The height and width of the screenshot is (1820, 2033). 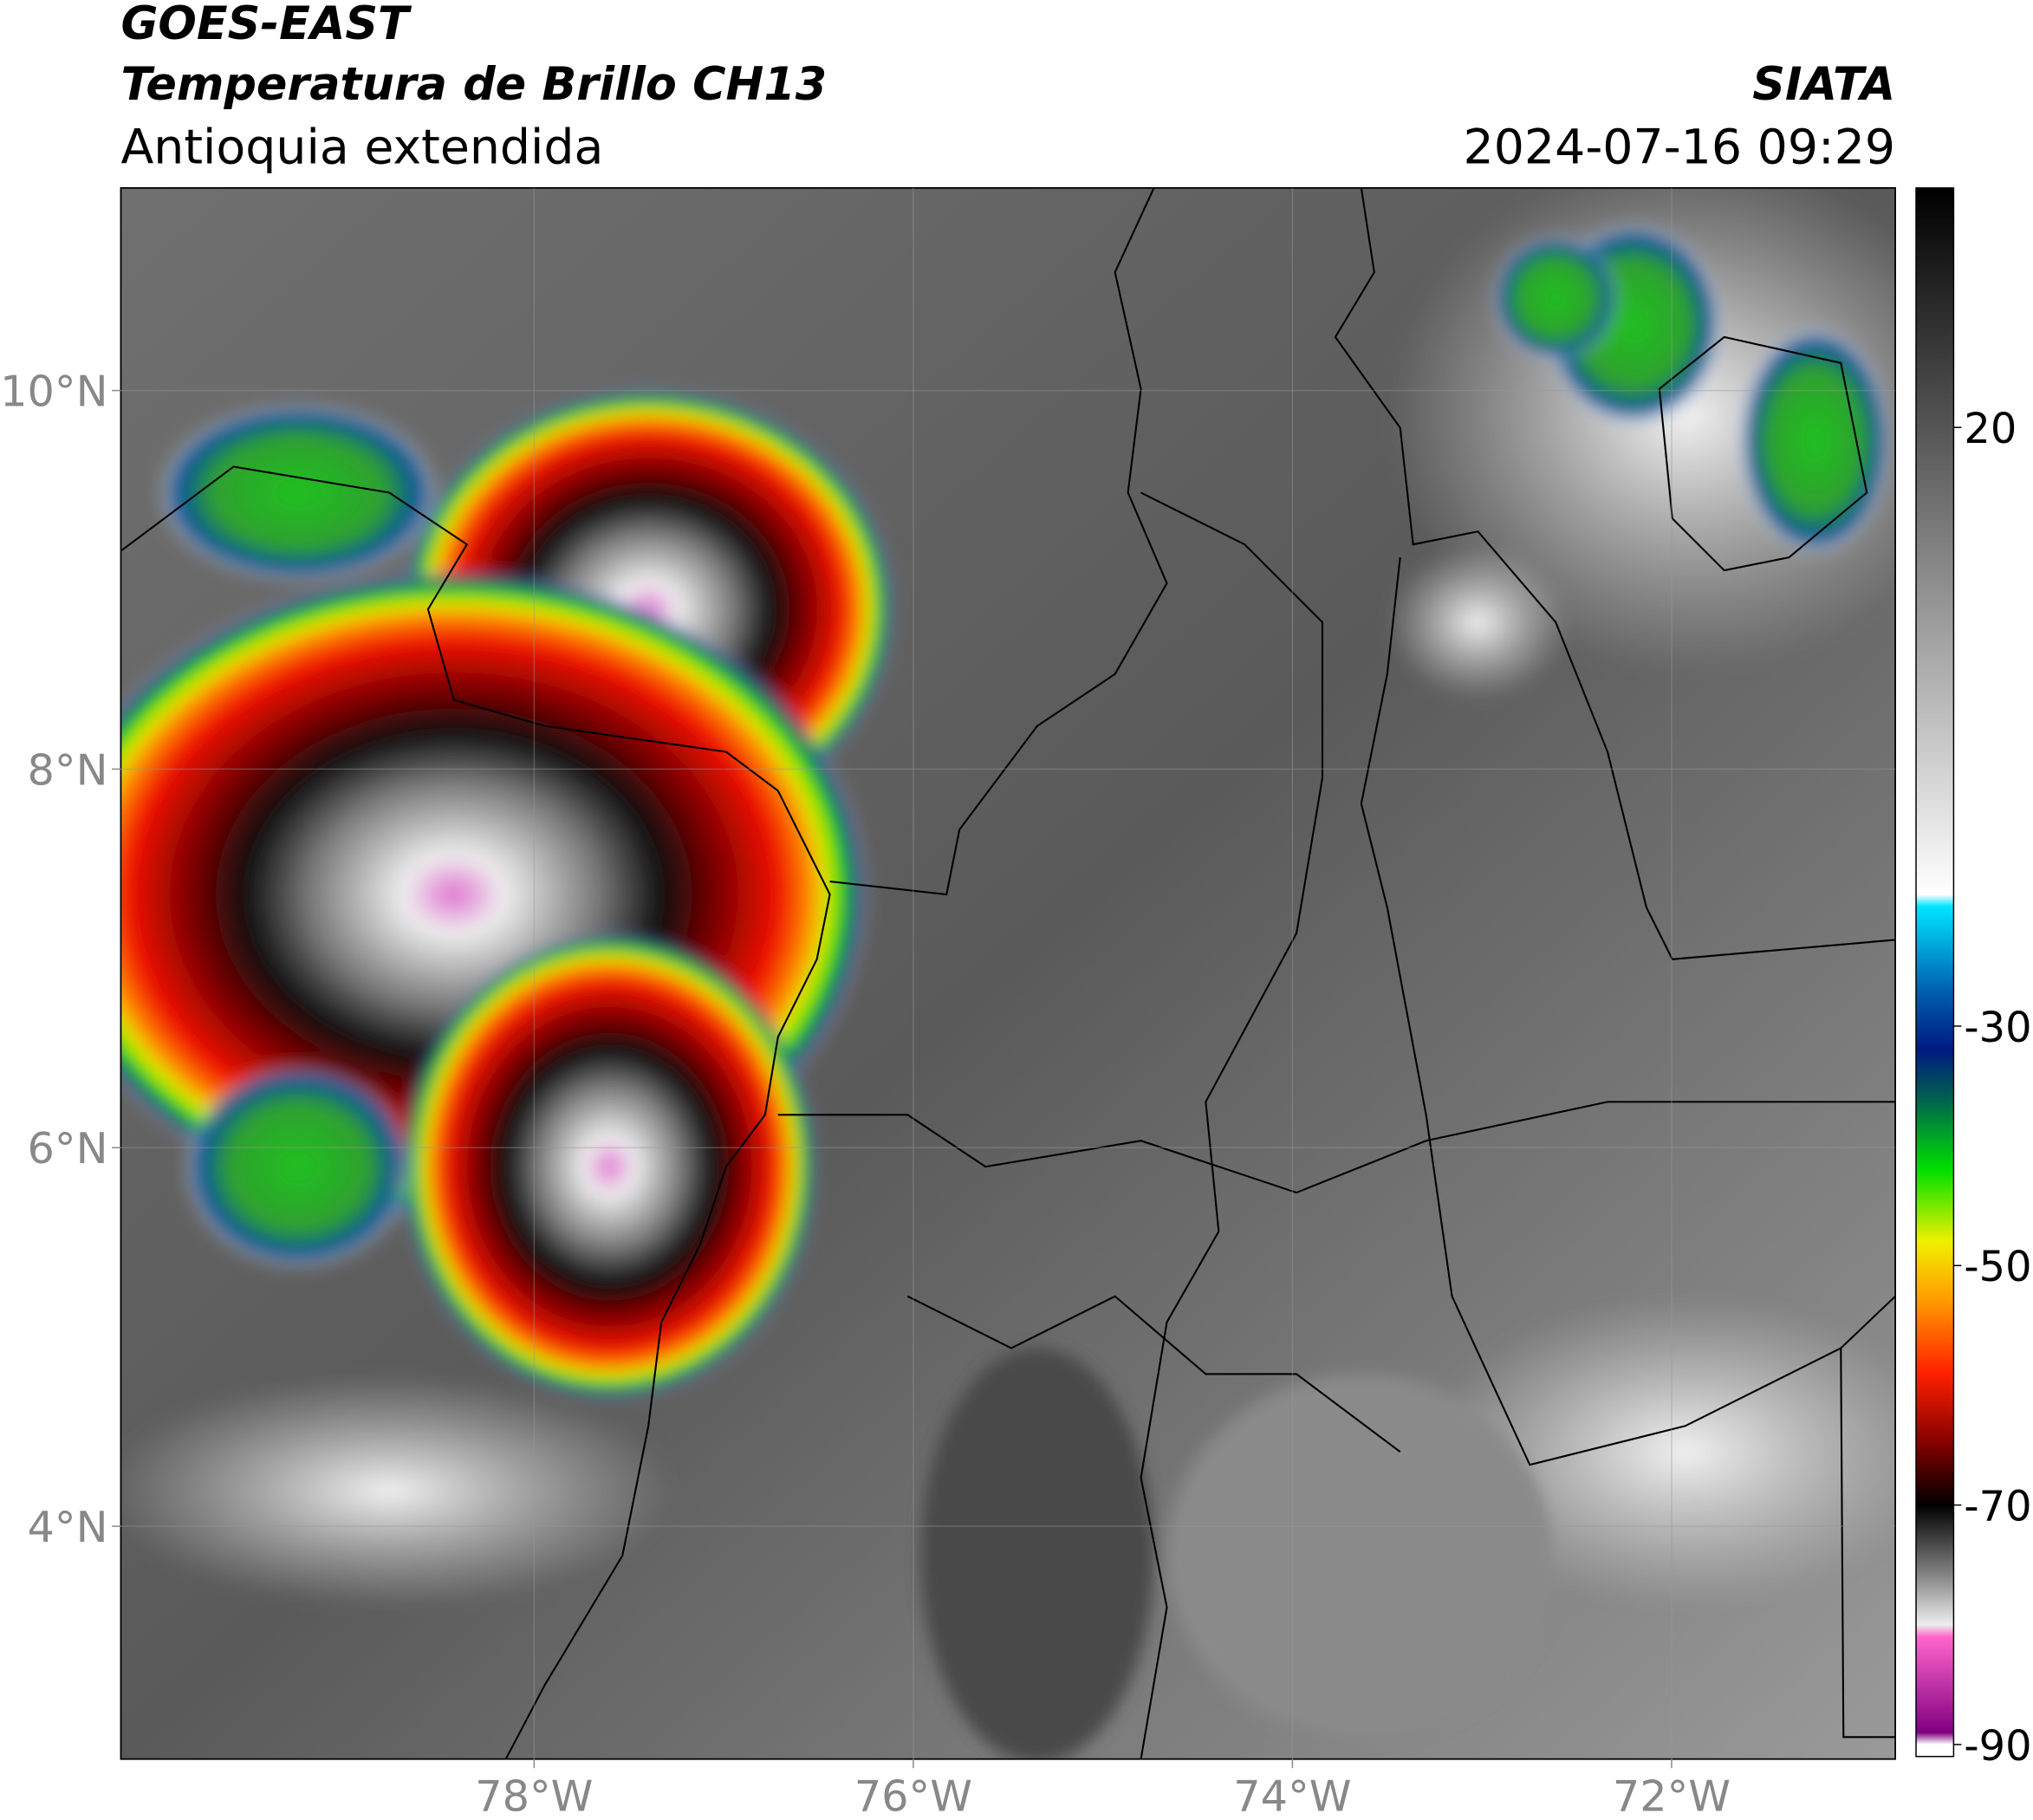 What do you see at coordinates (53, 392) in the screenshot?
I see `y-tick-label: 10°N` at bounding box center [53, 392].